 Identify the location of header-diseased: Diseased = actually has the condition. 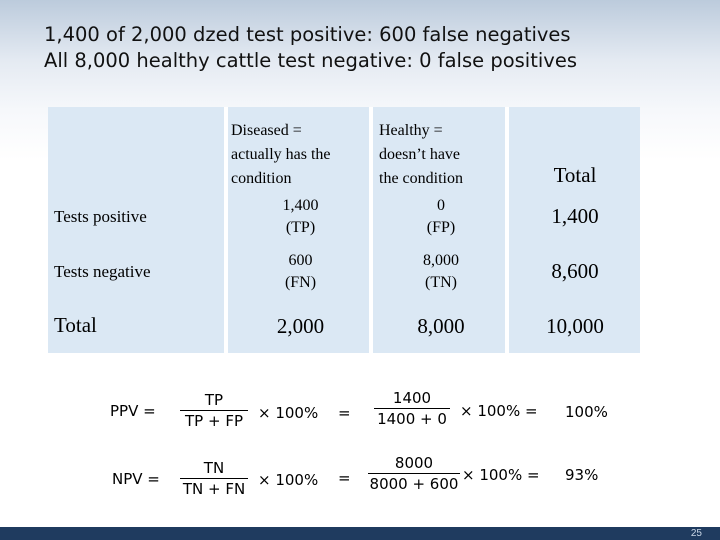
(301, 155).